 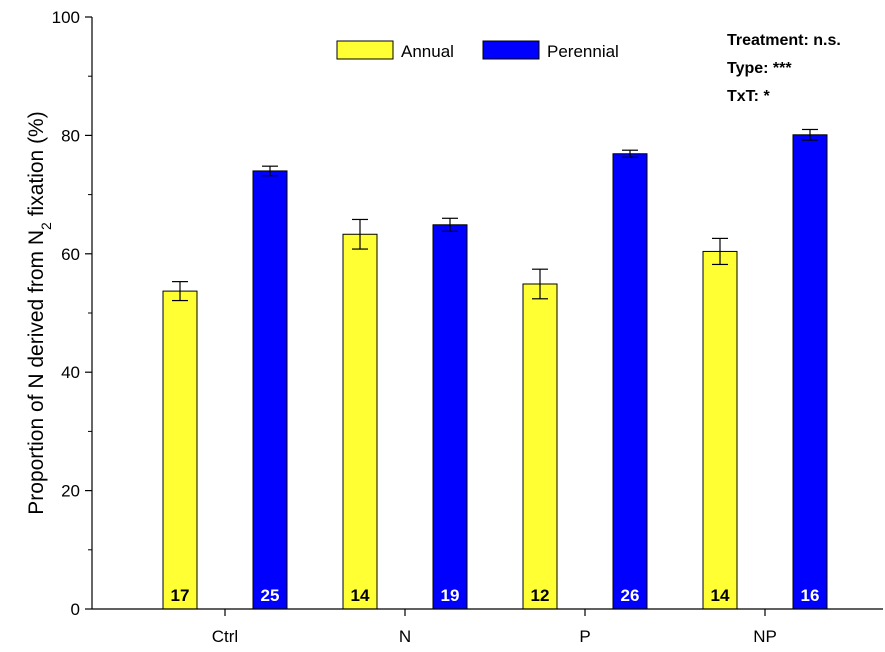 What do you see at coordinates (72, 313) in the screenshot?
I see `y-axis-ticks: 0 20 40 60 80 100` at bounding box center [72, 313].